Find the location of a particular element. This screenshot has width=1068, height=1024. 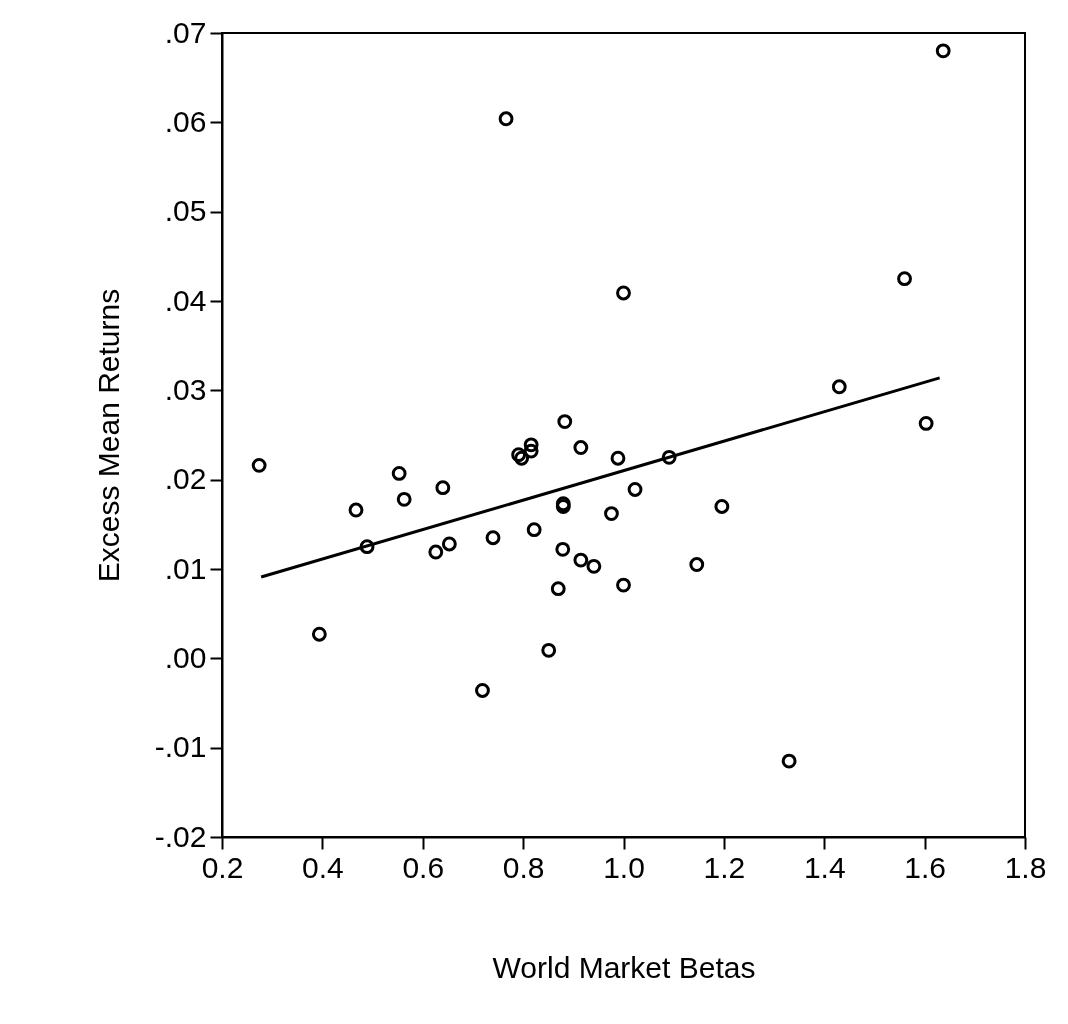

x-axis-title: World Market Betas is located at coordinates (624, 967).